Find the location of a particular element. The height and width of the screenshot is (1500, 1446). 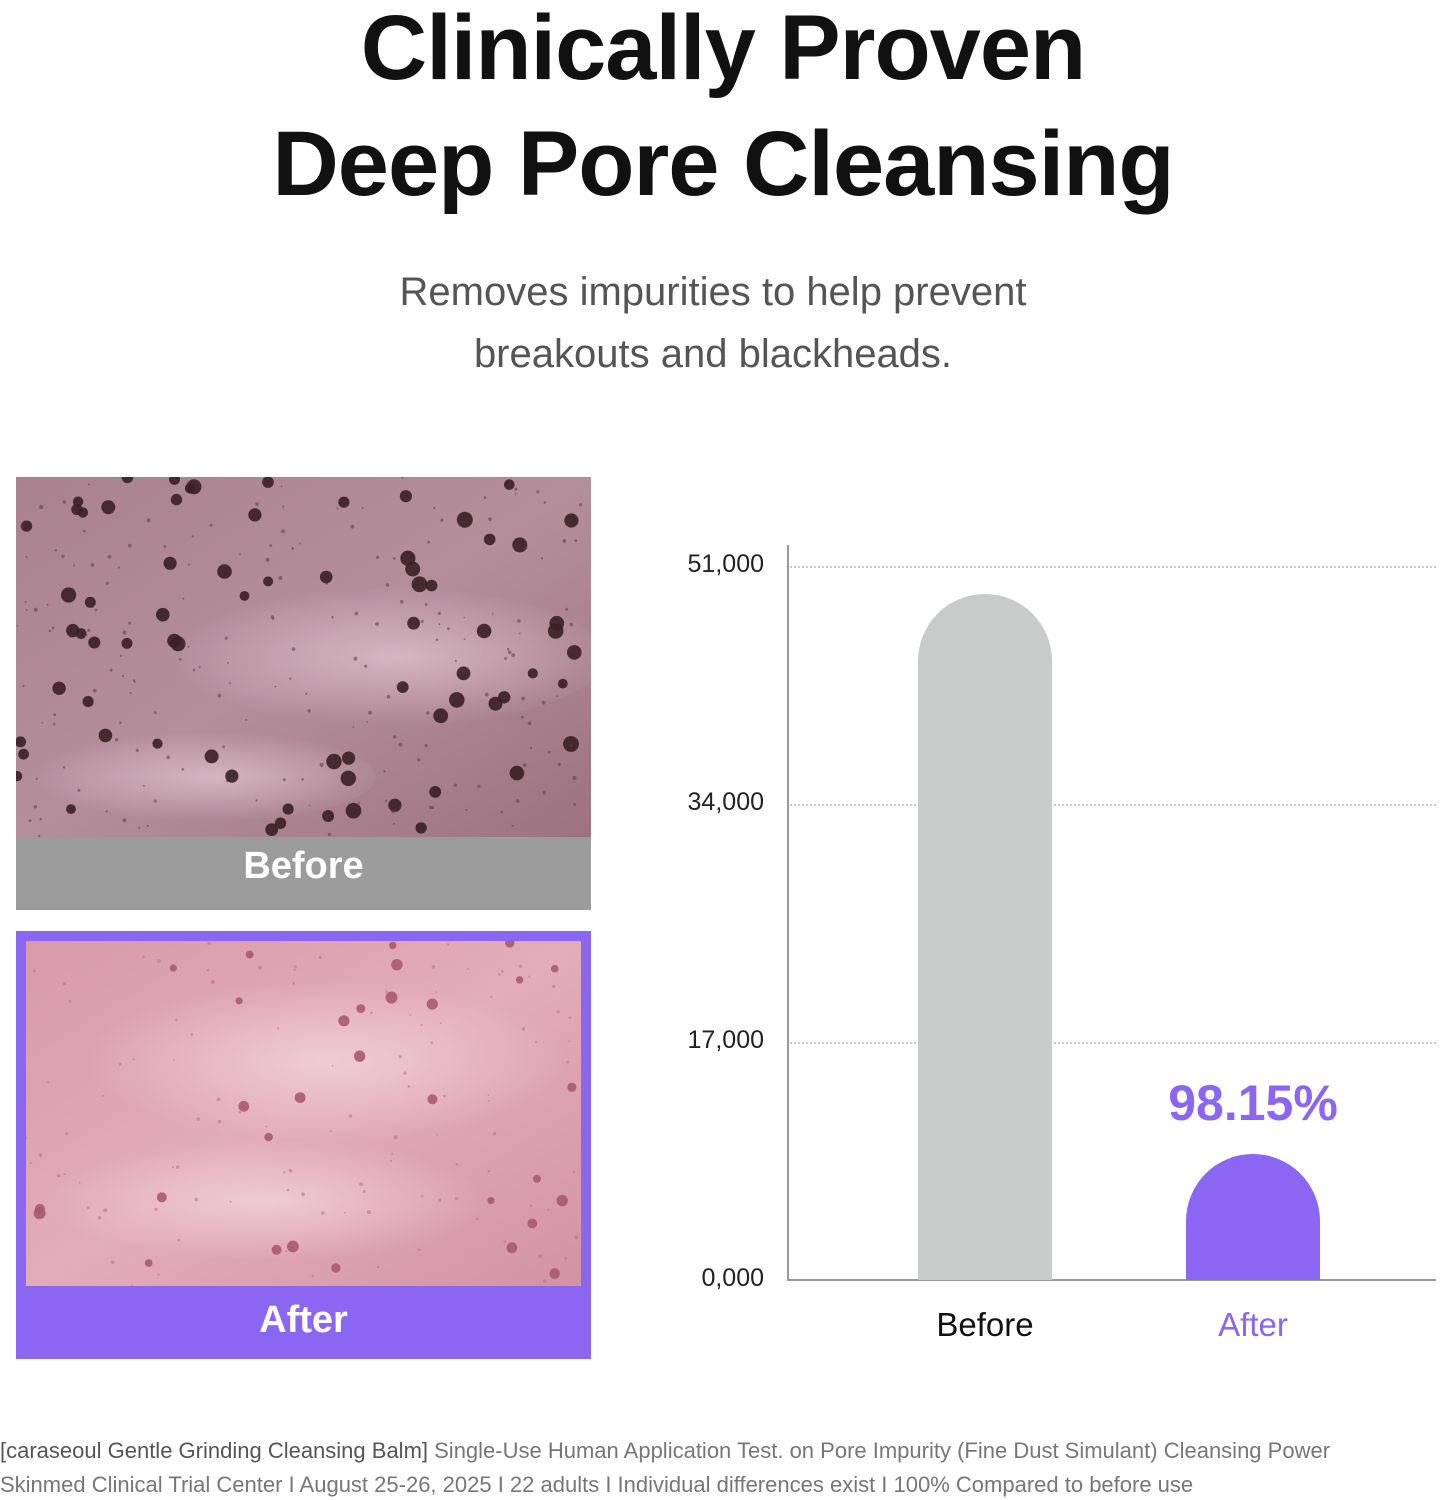

y-tick-label: 0,000 is located at coordinates (732, 1278).